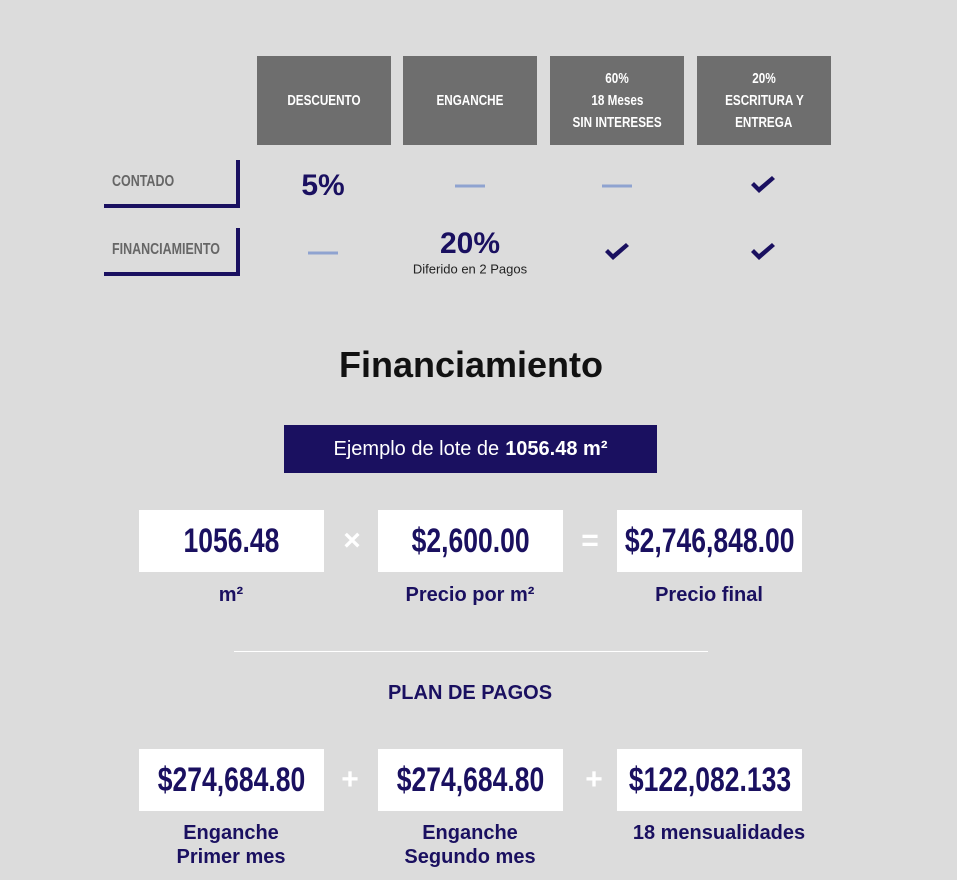  What do you see at coordinates (470, 693) in the screenshot?
I see `plan-title: PLAN DE PAGOS` at bounding box center [470, 693].